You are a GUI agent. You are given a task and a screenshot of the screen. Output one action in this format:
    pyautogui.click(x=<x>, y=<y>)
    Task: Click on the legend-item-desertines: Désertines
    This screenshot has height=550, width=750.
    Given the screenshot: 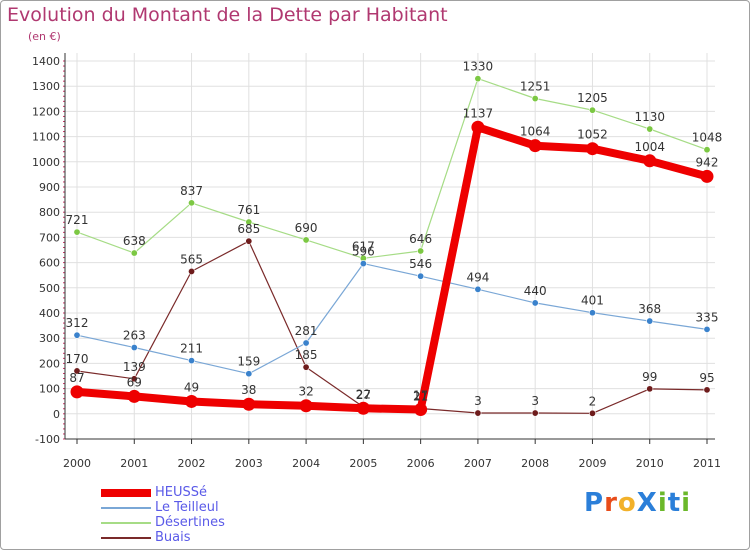 What is the action you would take?
    pyautogui.click(x=251, y=522)
    